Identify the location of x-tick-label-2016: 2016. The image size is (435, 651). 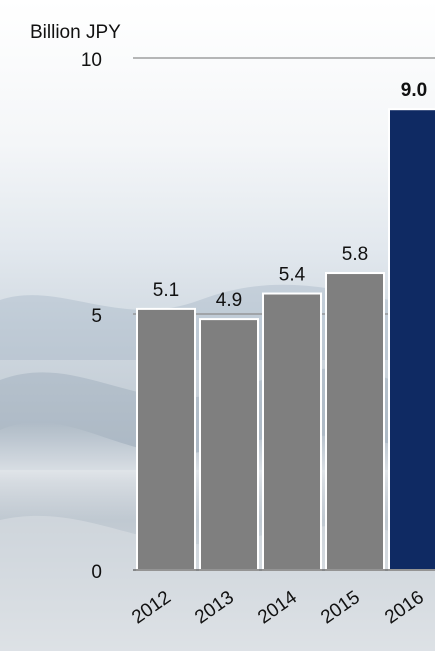
(404, 607).